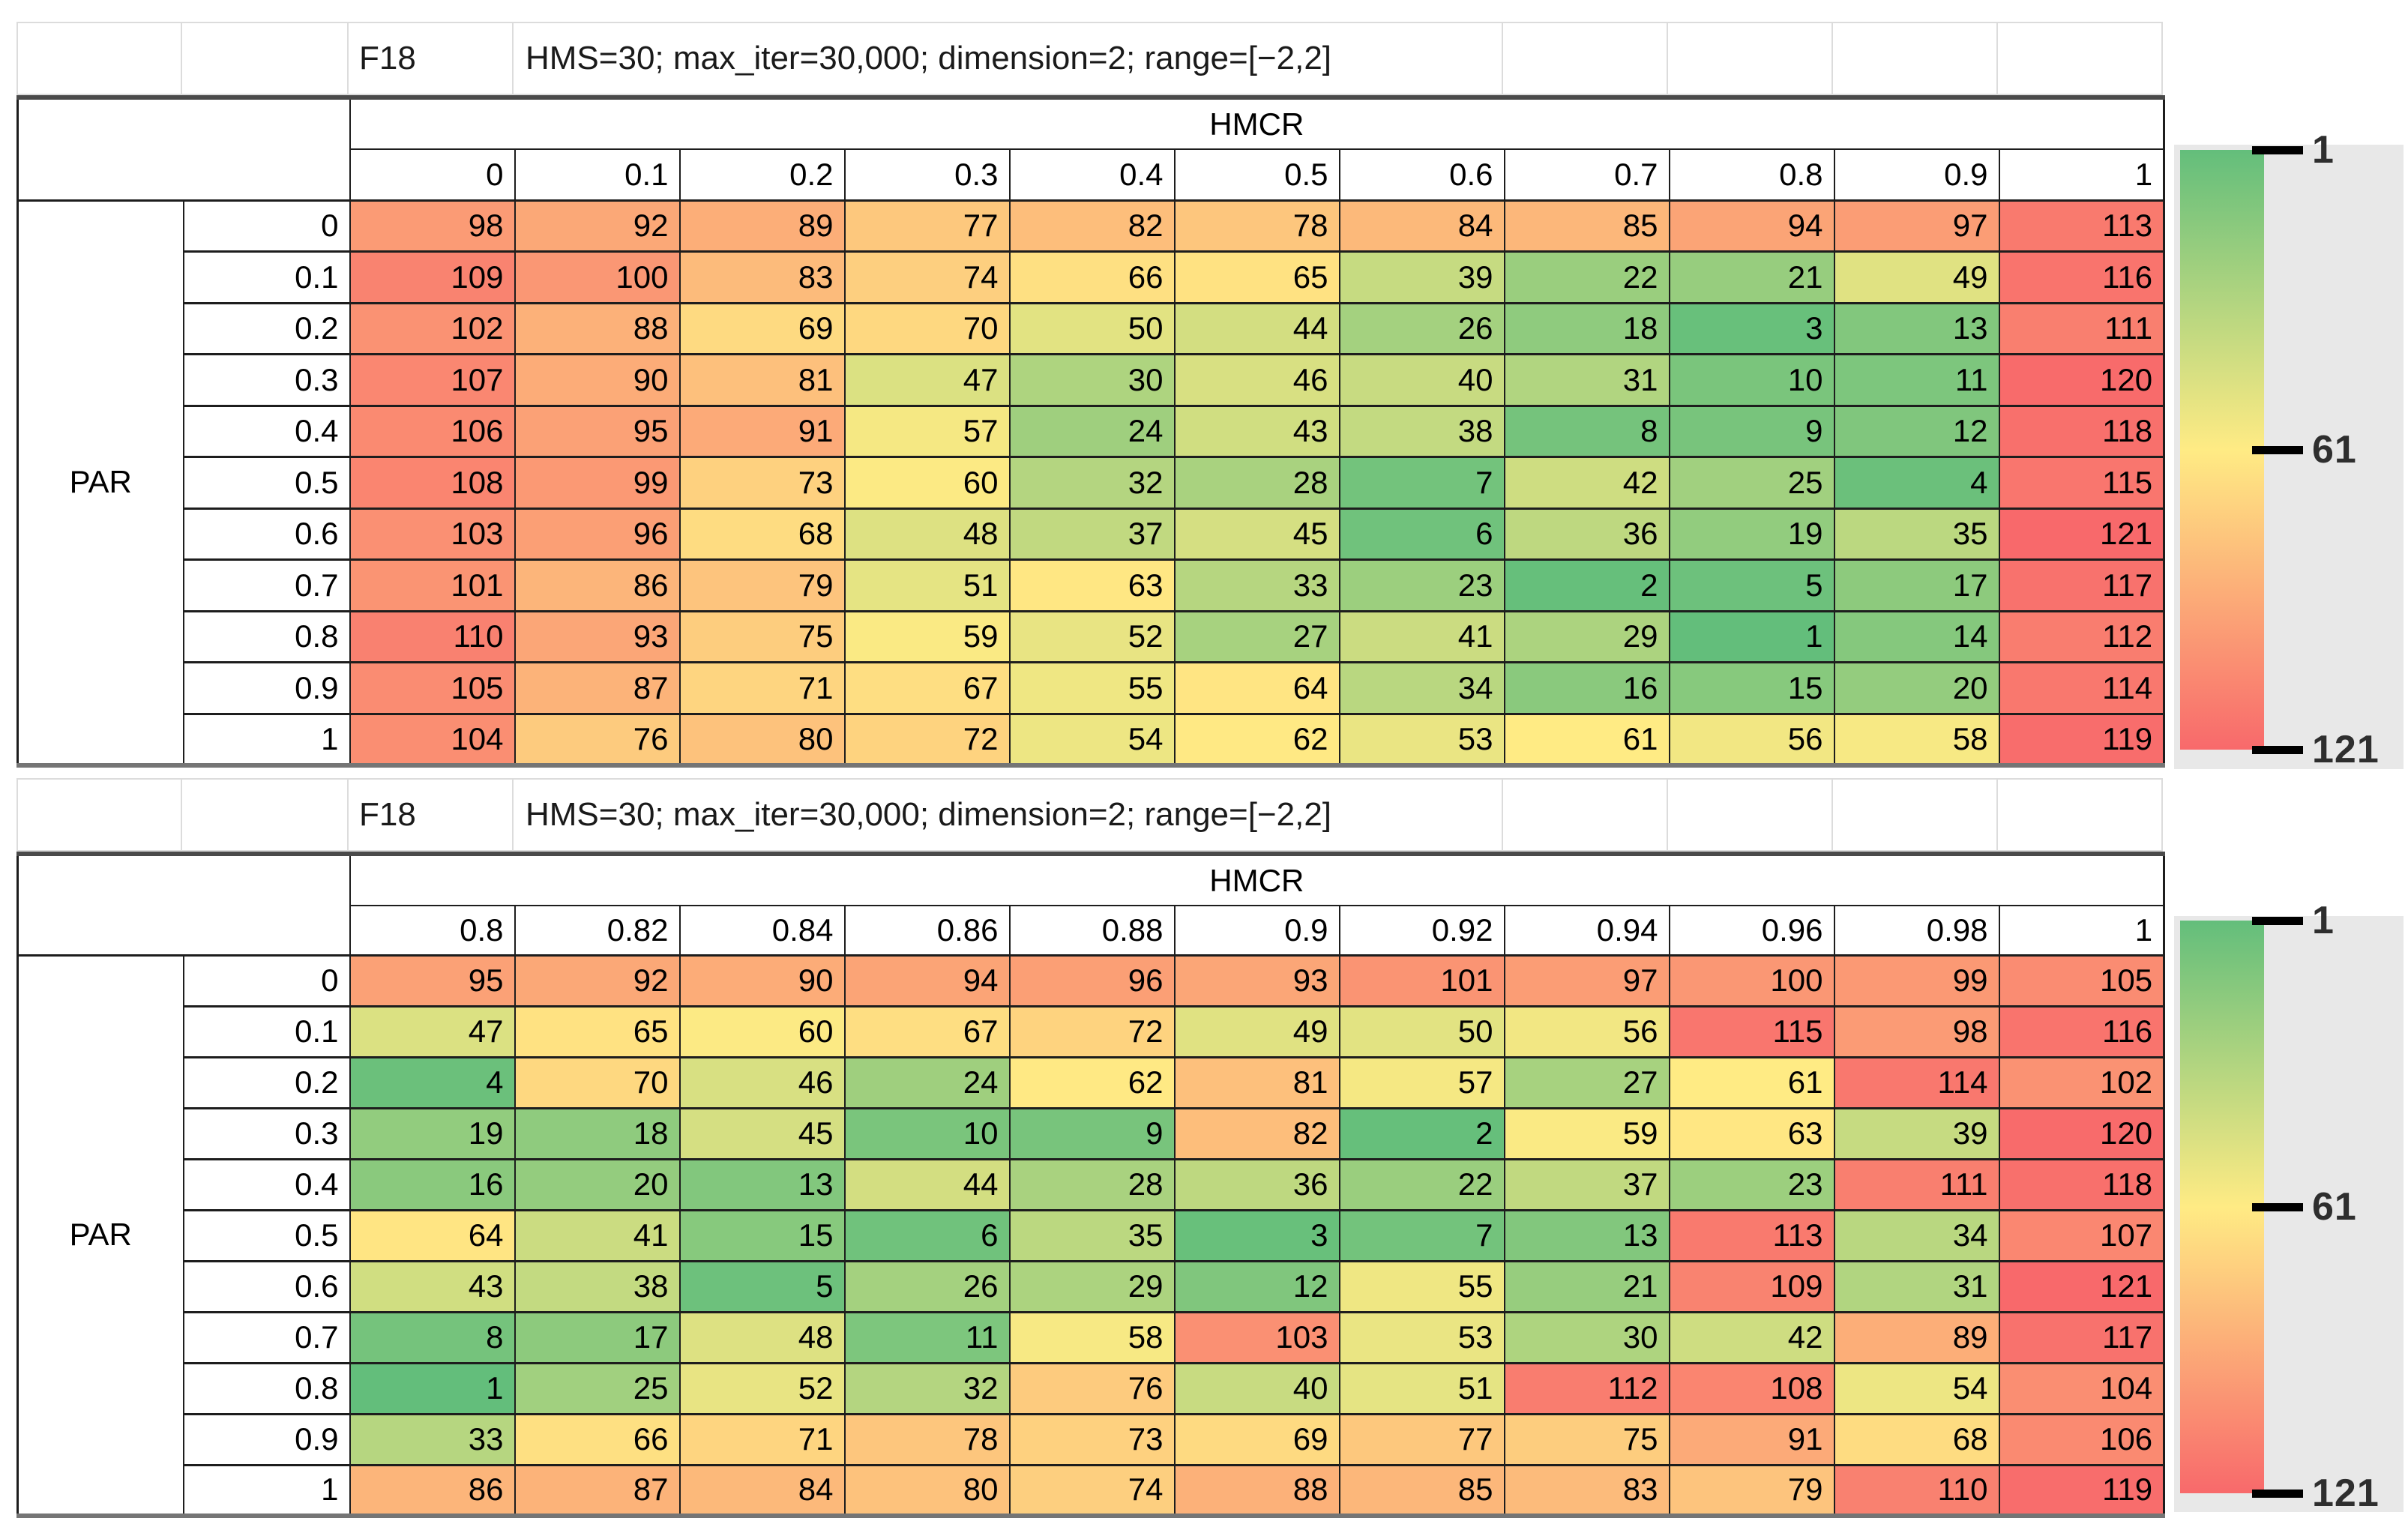 The image size is (2408, 1518). What do you see at coordinates (1091, 930) in the screenshot?
I see `hmcr-values-row: 0.8 0.82 0.84 0.86 0.88 0.9 0.92 0.94 0.96 0.98 1` at bounding box center [1091, 930].